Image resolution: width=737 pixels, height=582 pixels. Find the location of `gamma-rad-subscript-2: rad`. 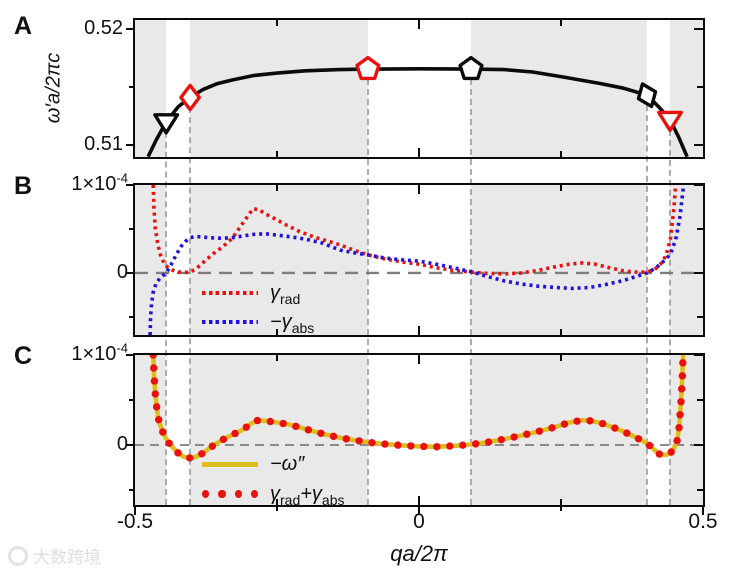

gamma-rad-subscript-2: rad is located at coordinates (290, 499).